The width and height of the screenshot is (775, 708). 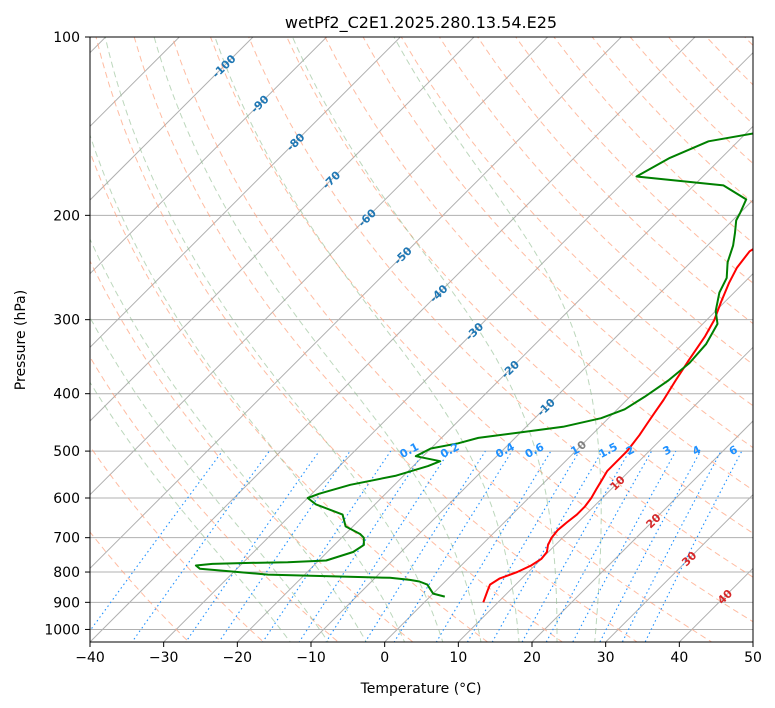 What do you see at coordinates (421, 689) in the screenshot?
I see `x-axis-label: Temperature (°C)` at bounding box center [421, 689].